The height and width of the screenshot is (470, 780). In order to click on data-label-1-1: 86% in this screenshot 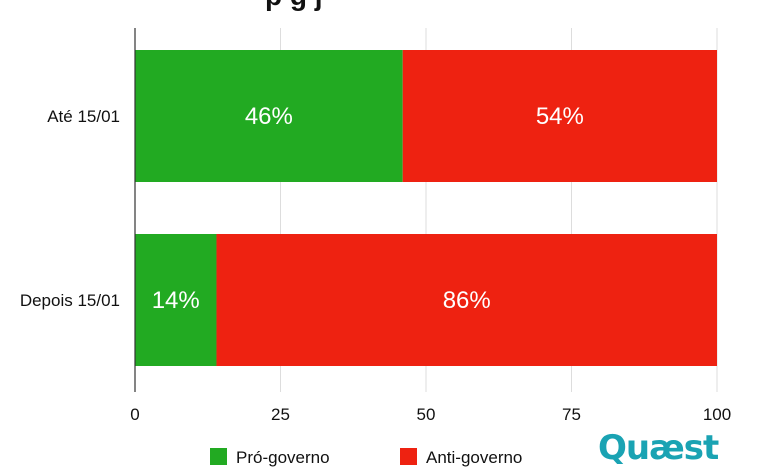, I will do `click(467, 300)`.